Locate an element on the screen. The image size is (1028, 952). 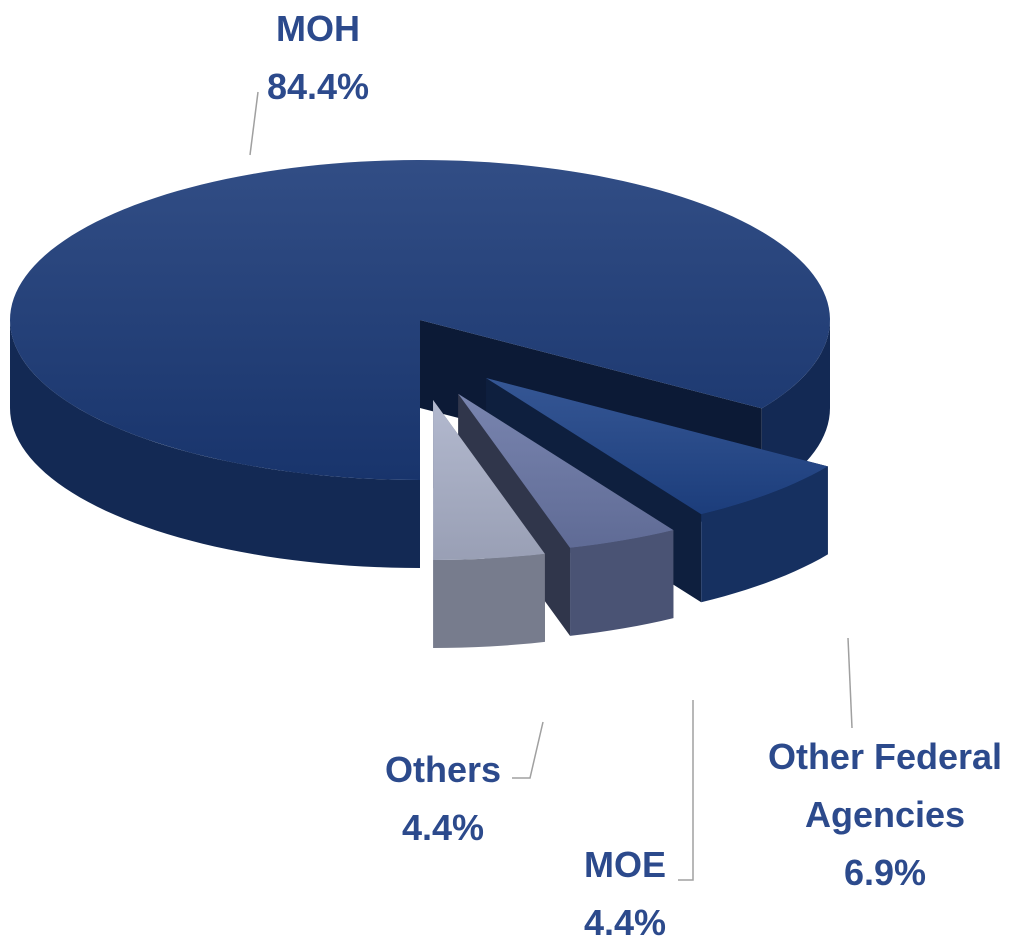
data-label: MOH 84.4% is located at coordinates (318, 58).